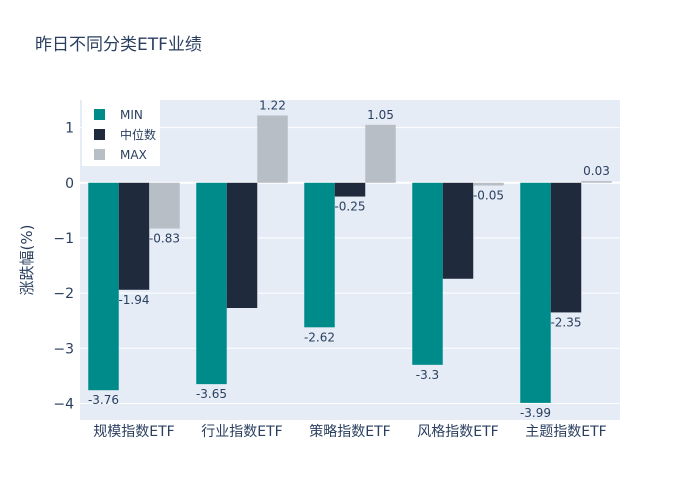 This screenshot has width=700, height=500. Describe the element at coordinates (131, 115) in the screenshot. I see `legend-label: MIN` at that location.